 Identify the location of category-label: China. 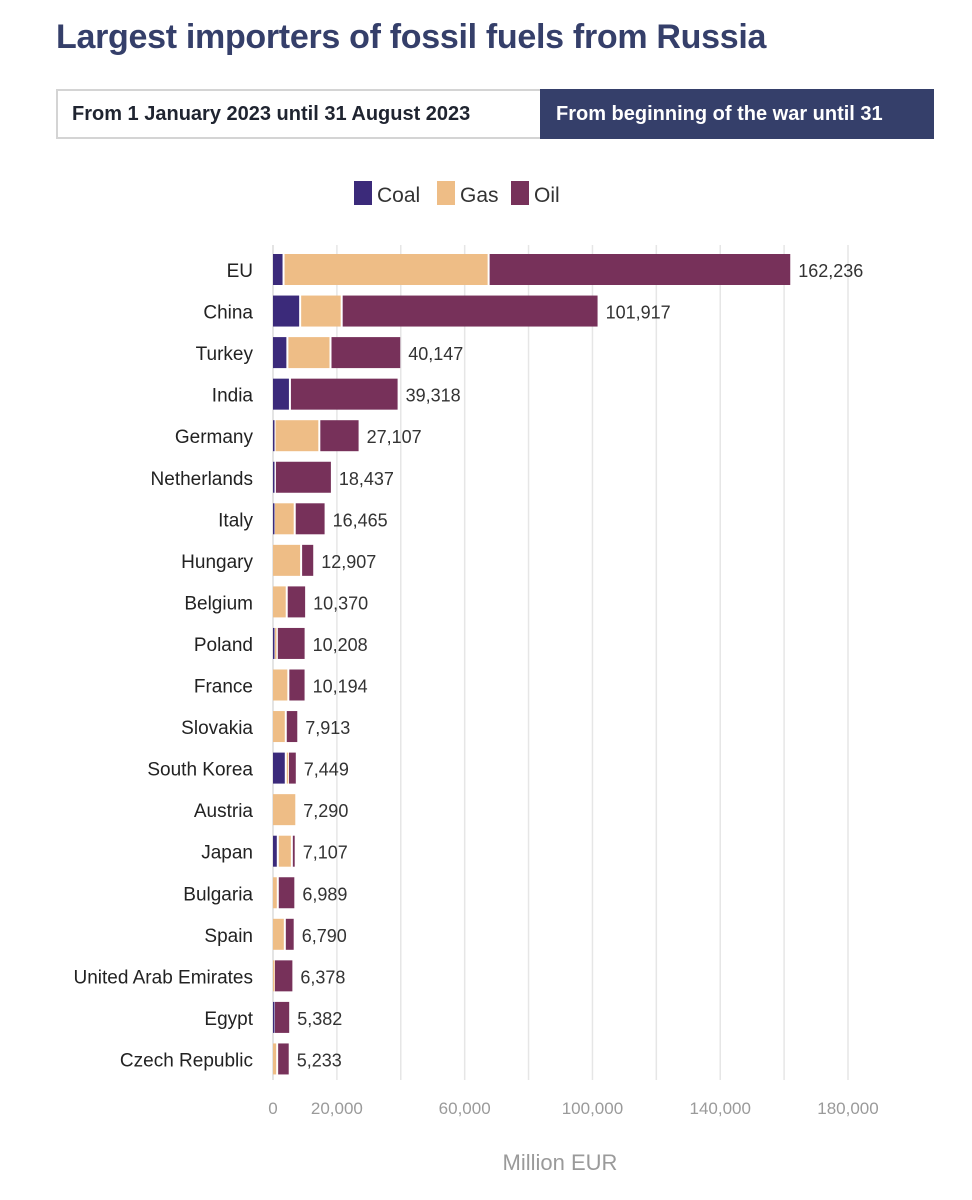
(228, 313).